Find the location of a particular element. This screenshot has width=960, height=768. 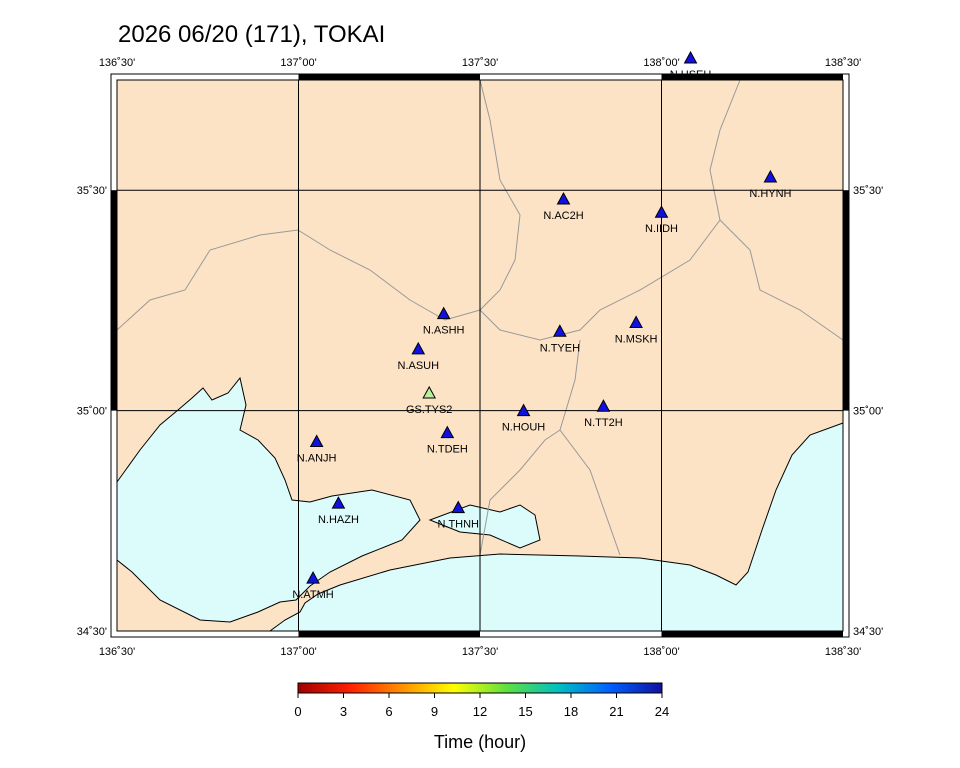

station-label: N.AC2H is located at coordinates (563, 216).